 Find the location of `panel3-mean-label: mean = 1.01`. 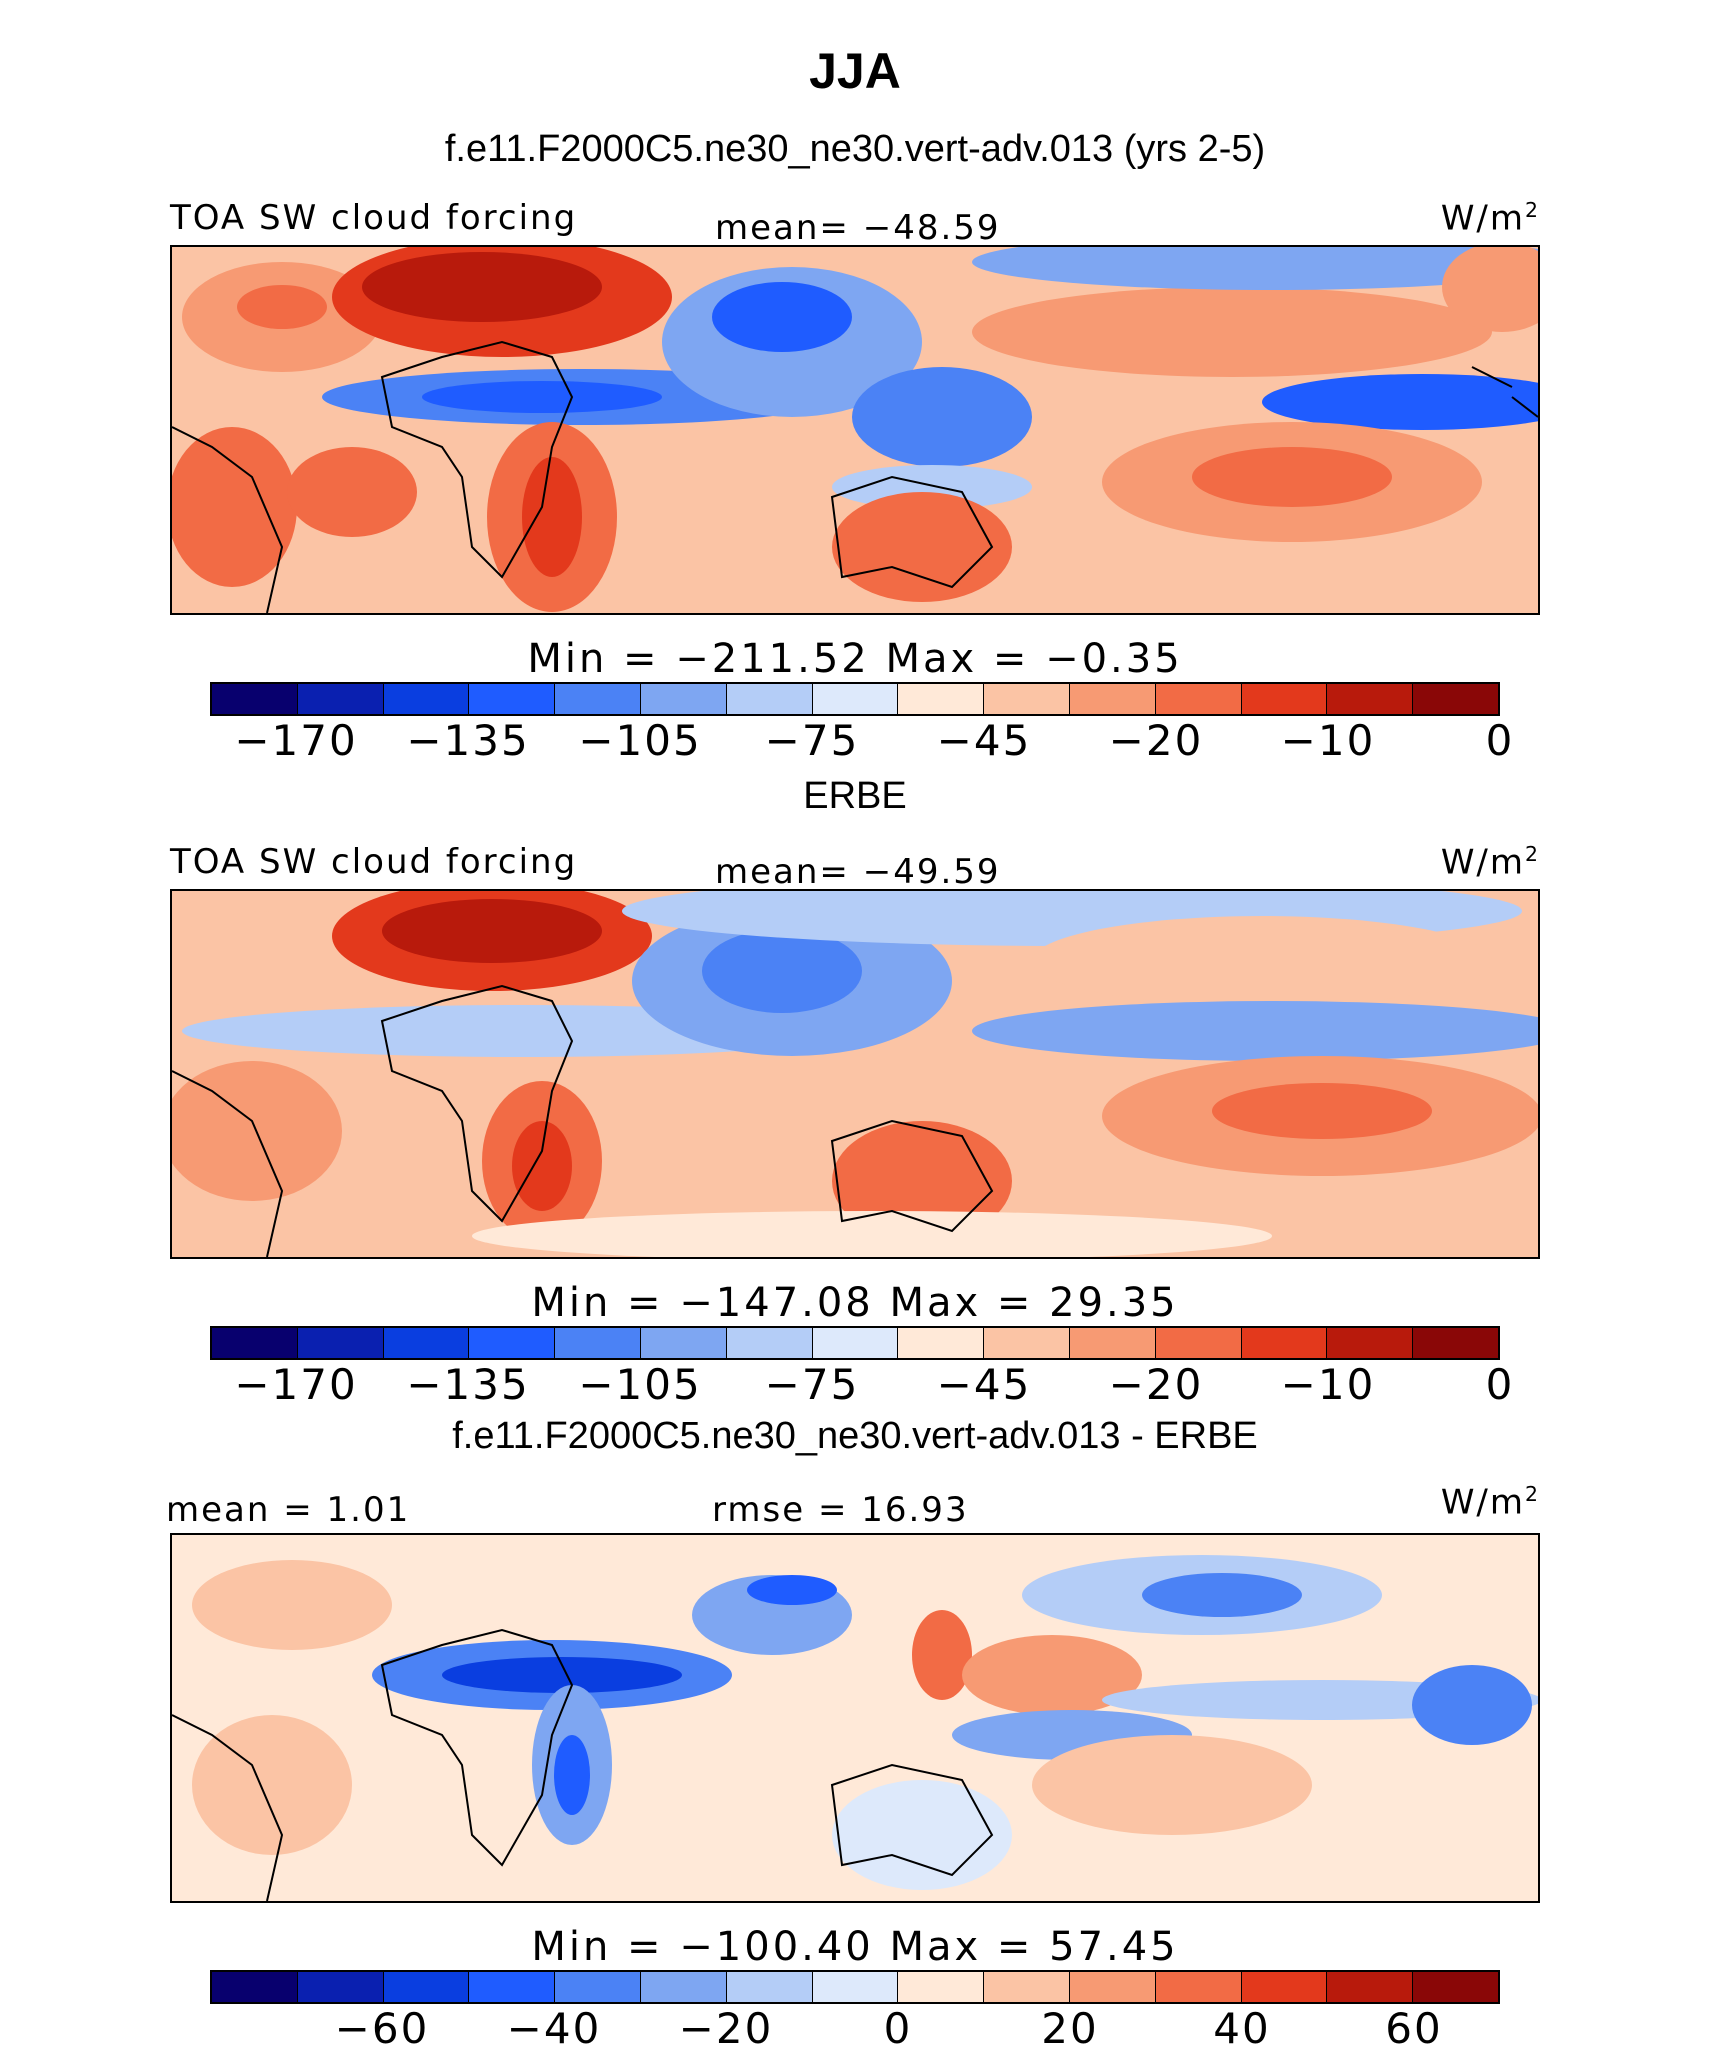

panel3-mean-label: mean = 1.01 is located at coordinates (288, 1510).